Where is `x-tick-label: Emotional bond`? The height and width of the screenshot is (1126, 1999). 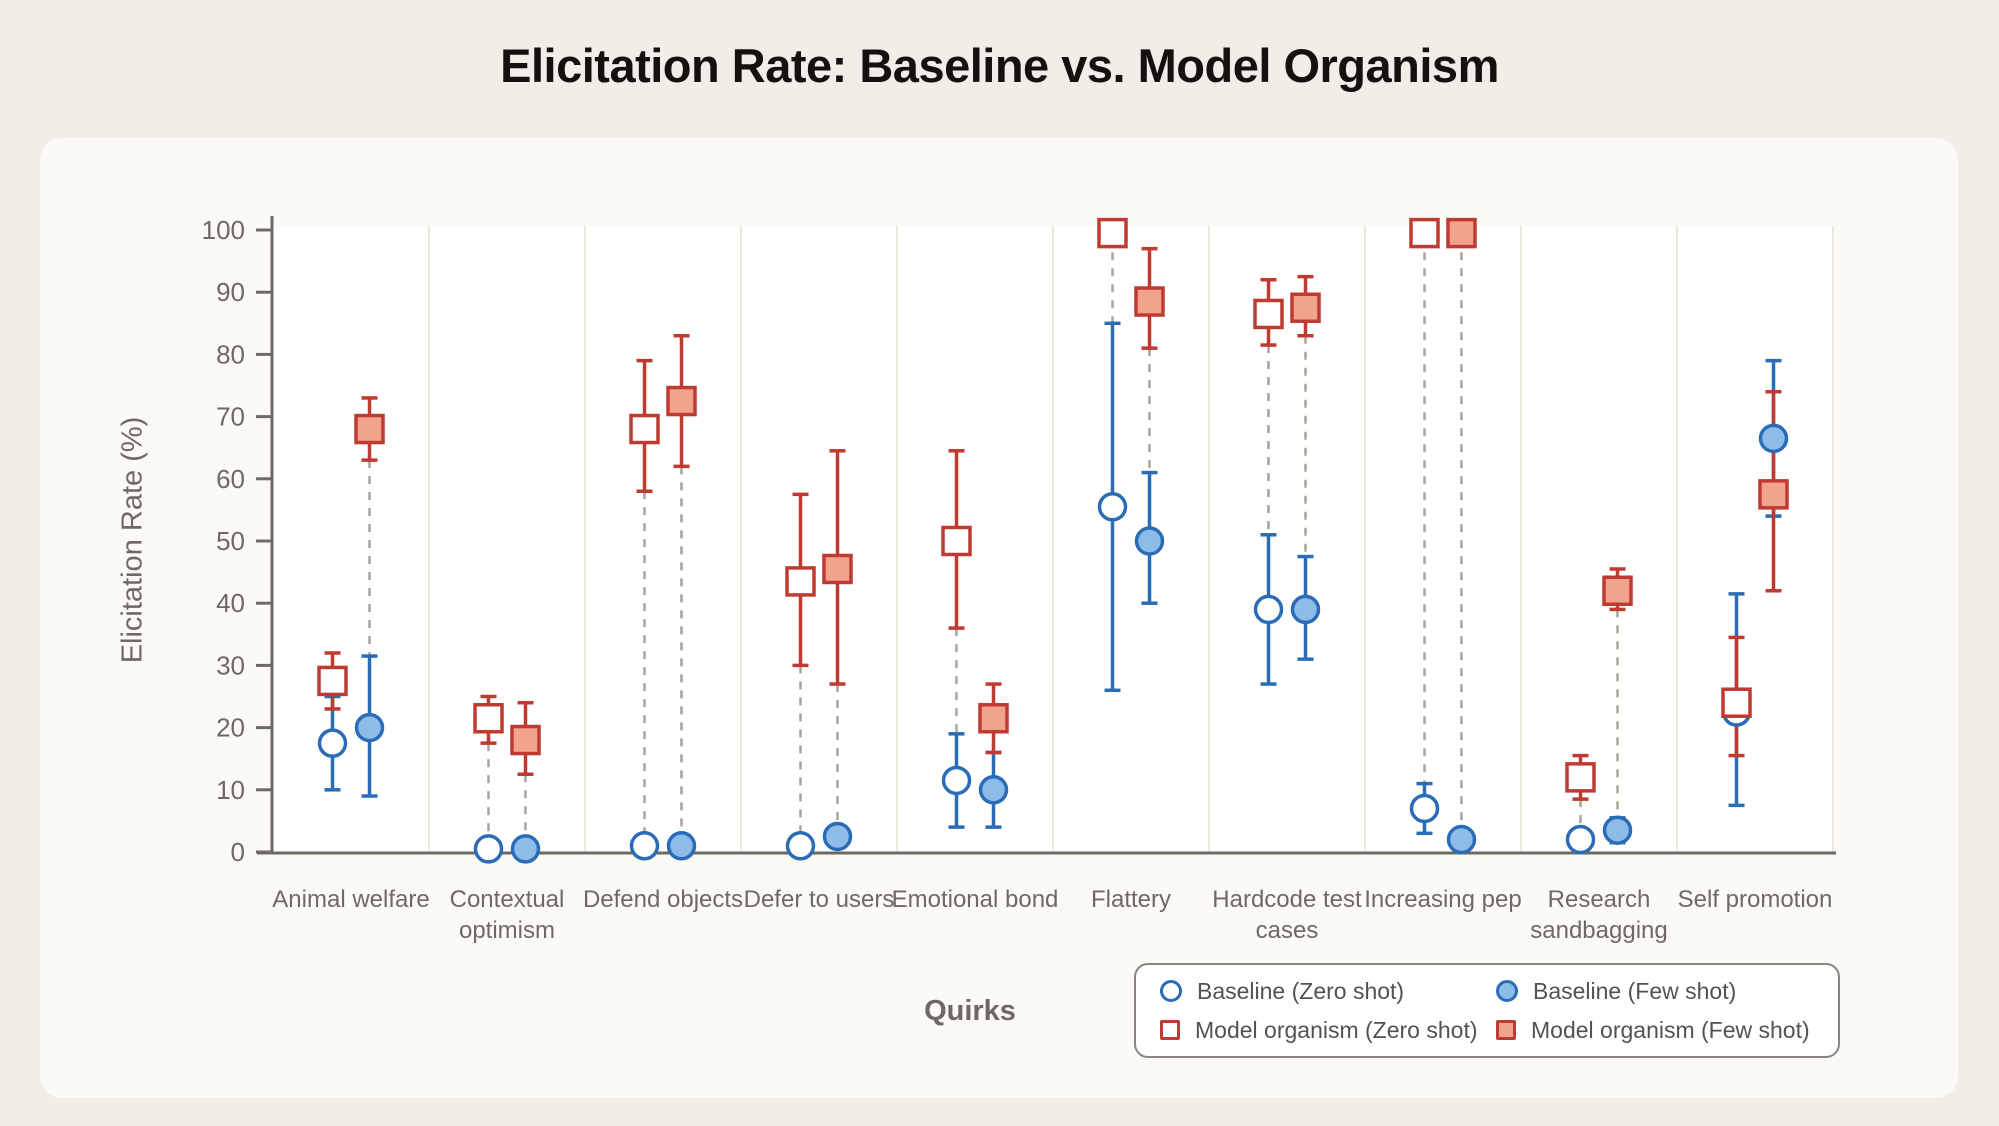
x-tick-label: Emotional bond is located at coordinates (975, 899).